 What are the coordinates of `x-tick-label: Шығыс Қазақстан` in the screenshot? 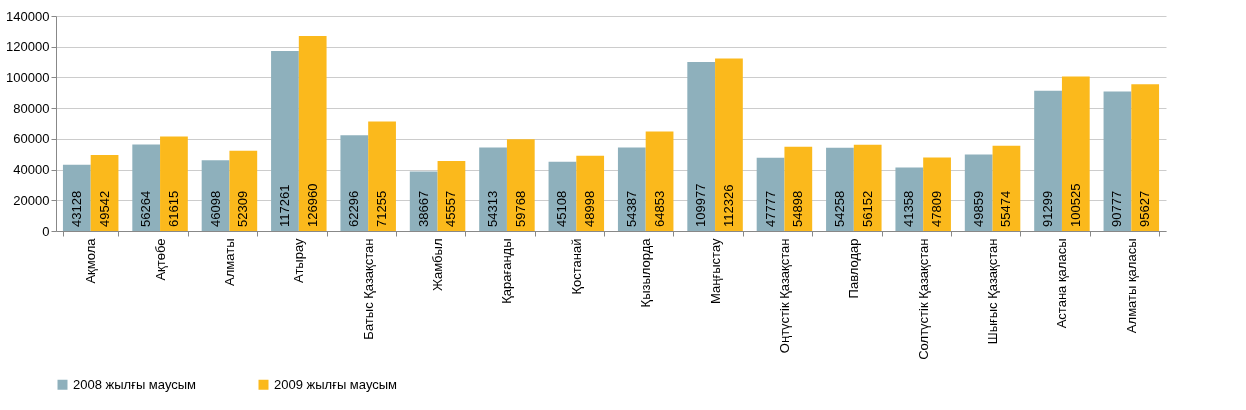 It's located at (993, 291).